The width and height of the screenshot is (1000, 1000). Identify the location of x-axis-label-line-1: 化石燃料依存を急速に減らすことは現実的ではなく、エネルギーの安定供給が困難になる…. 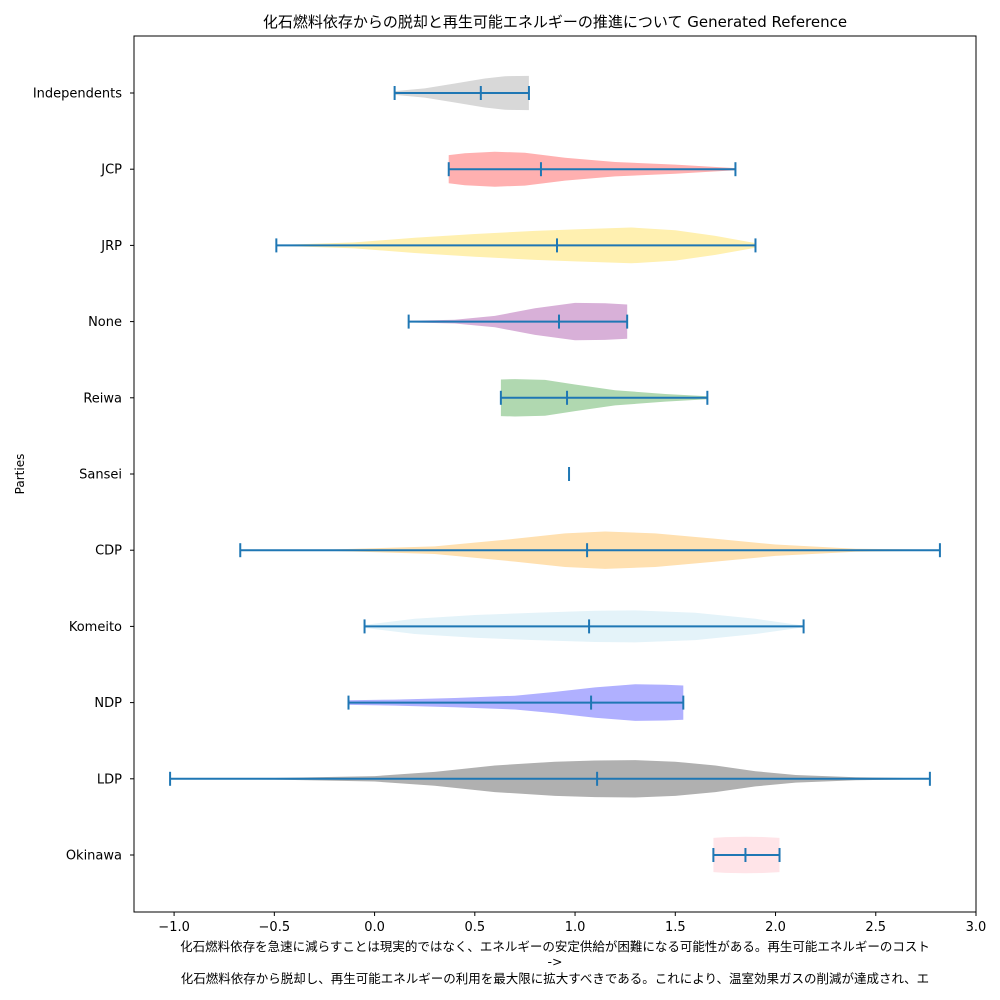
(555, 946).